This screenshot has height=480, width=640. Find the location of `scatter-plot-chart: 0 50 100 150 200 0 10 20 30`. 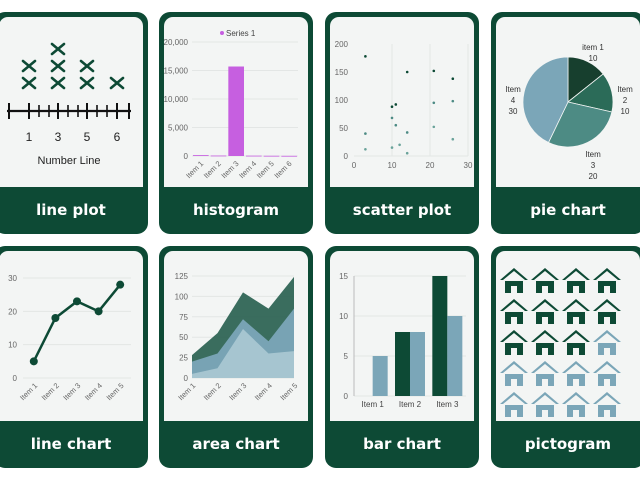

scatter-plot-chart: 0 50 100 150 200 0 10 20 30 is located at coordinates (404, 105).